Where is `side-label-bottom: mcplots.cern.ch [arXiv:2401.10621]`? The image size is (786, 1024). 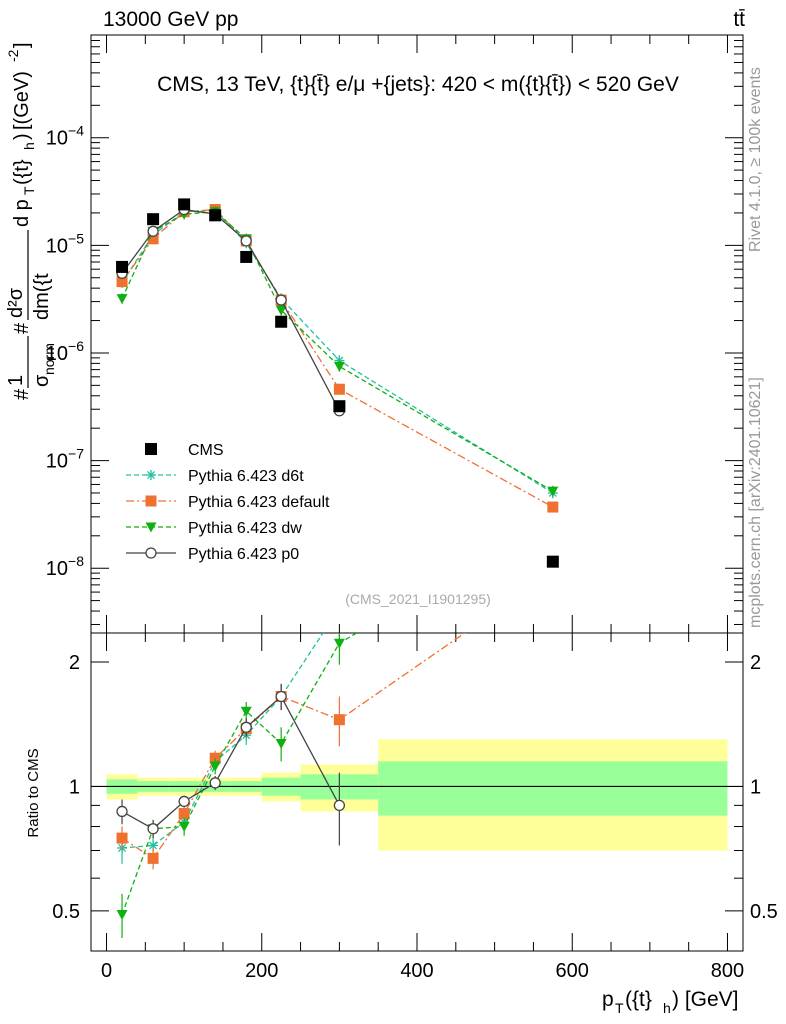
side-label-bottom: mcplots.cern.ch [arXiv:2401.10621] is located at coordinates (755, 502).